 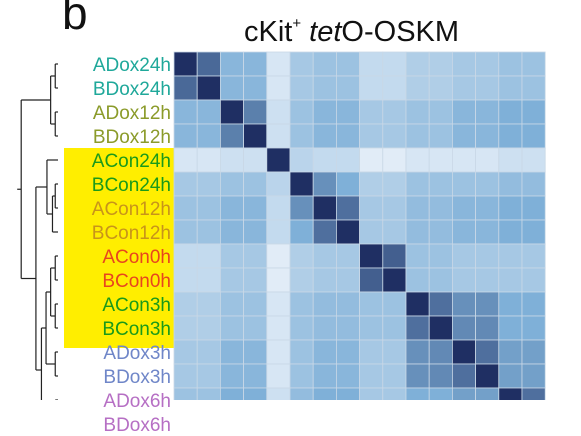 I want to click on heatmap-cell-ACon24h-BCon3h, so click(x=440, y=160).